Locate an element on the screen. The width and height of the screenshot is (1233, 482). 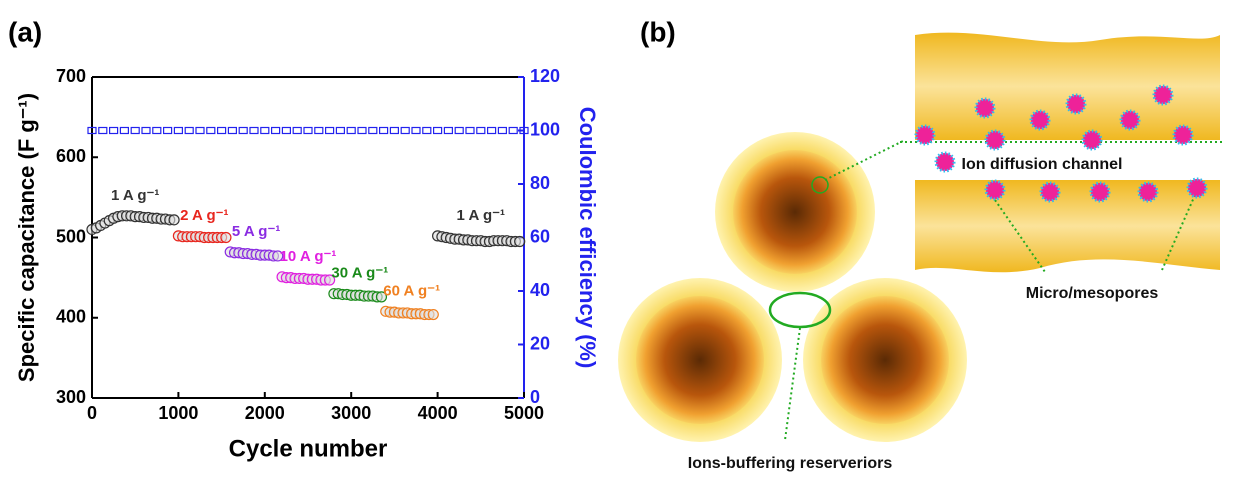
x-tick-label: 0 is located at coordinates (92, 413).